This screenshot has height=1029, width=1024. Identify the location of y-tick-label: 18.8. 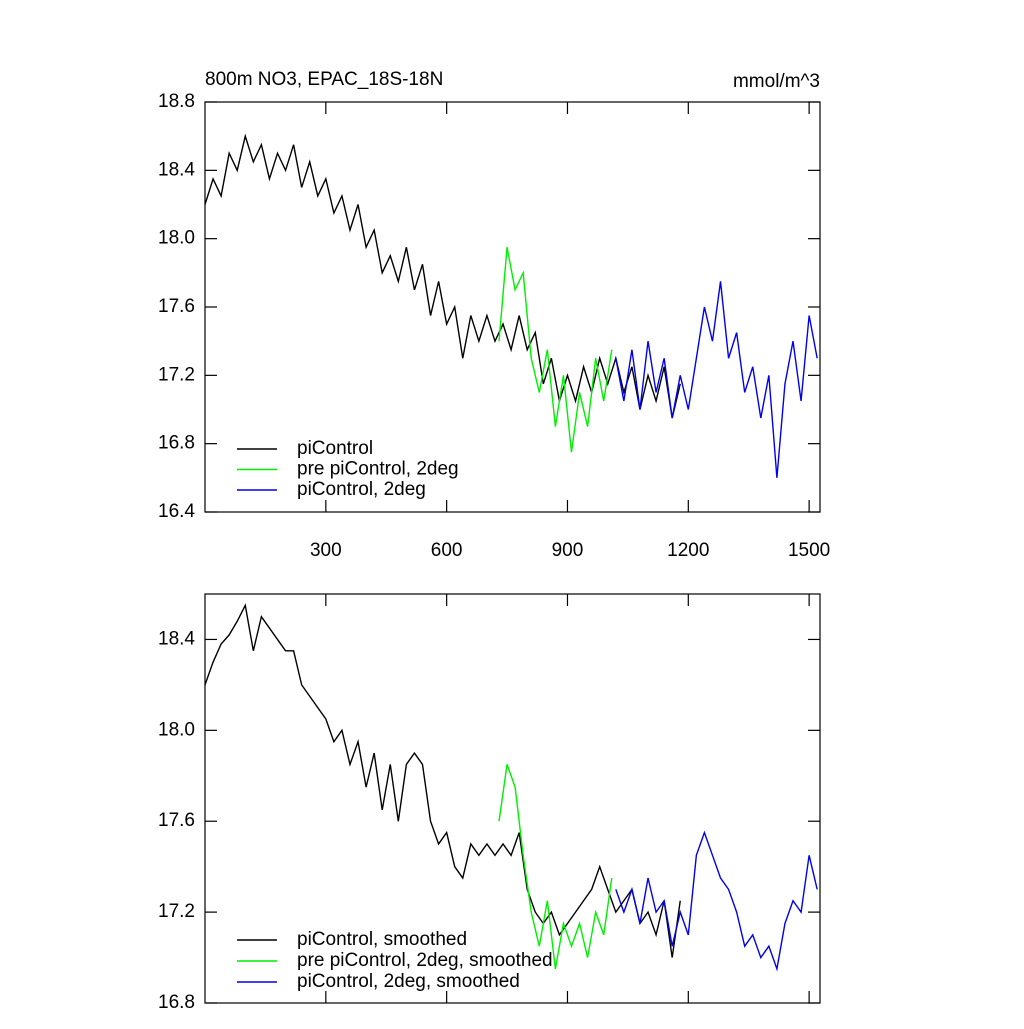
(176, 101).